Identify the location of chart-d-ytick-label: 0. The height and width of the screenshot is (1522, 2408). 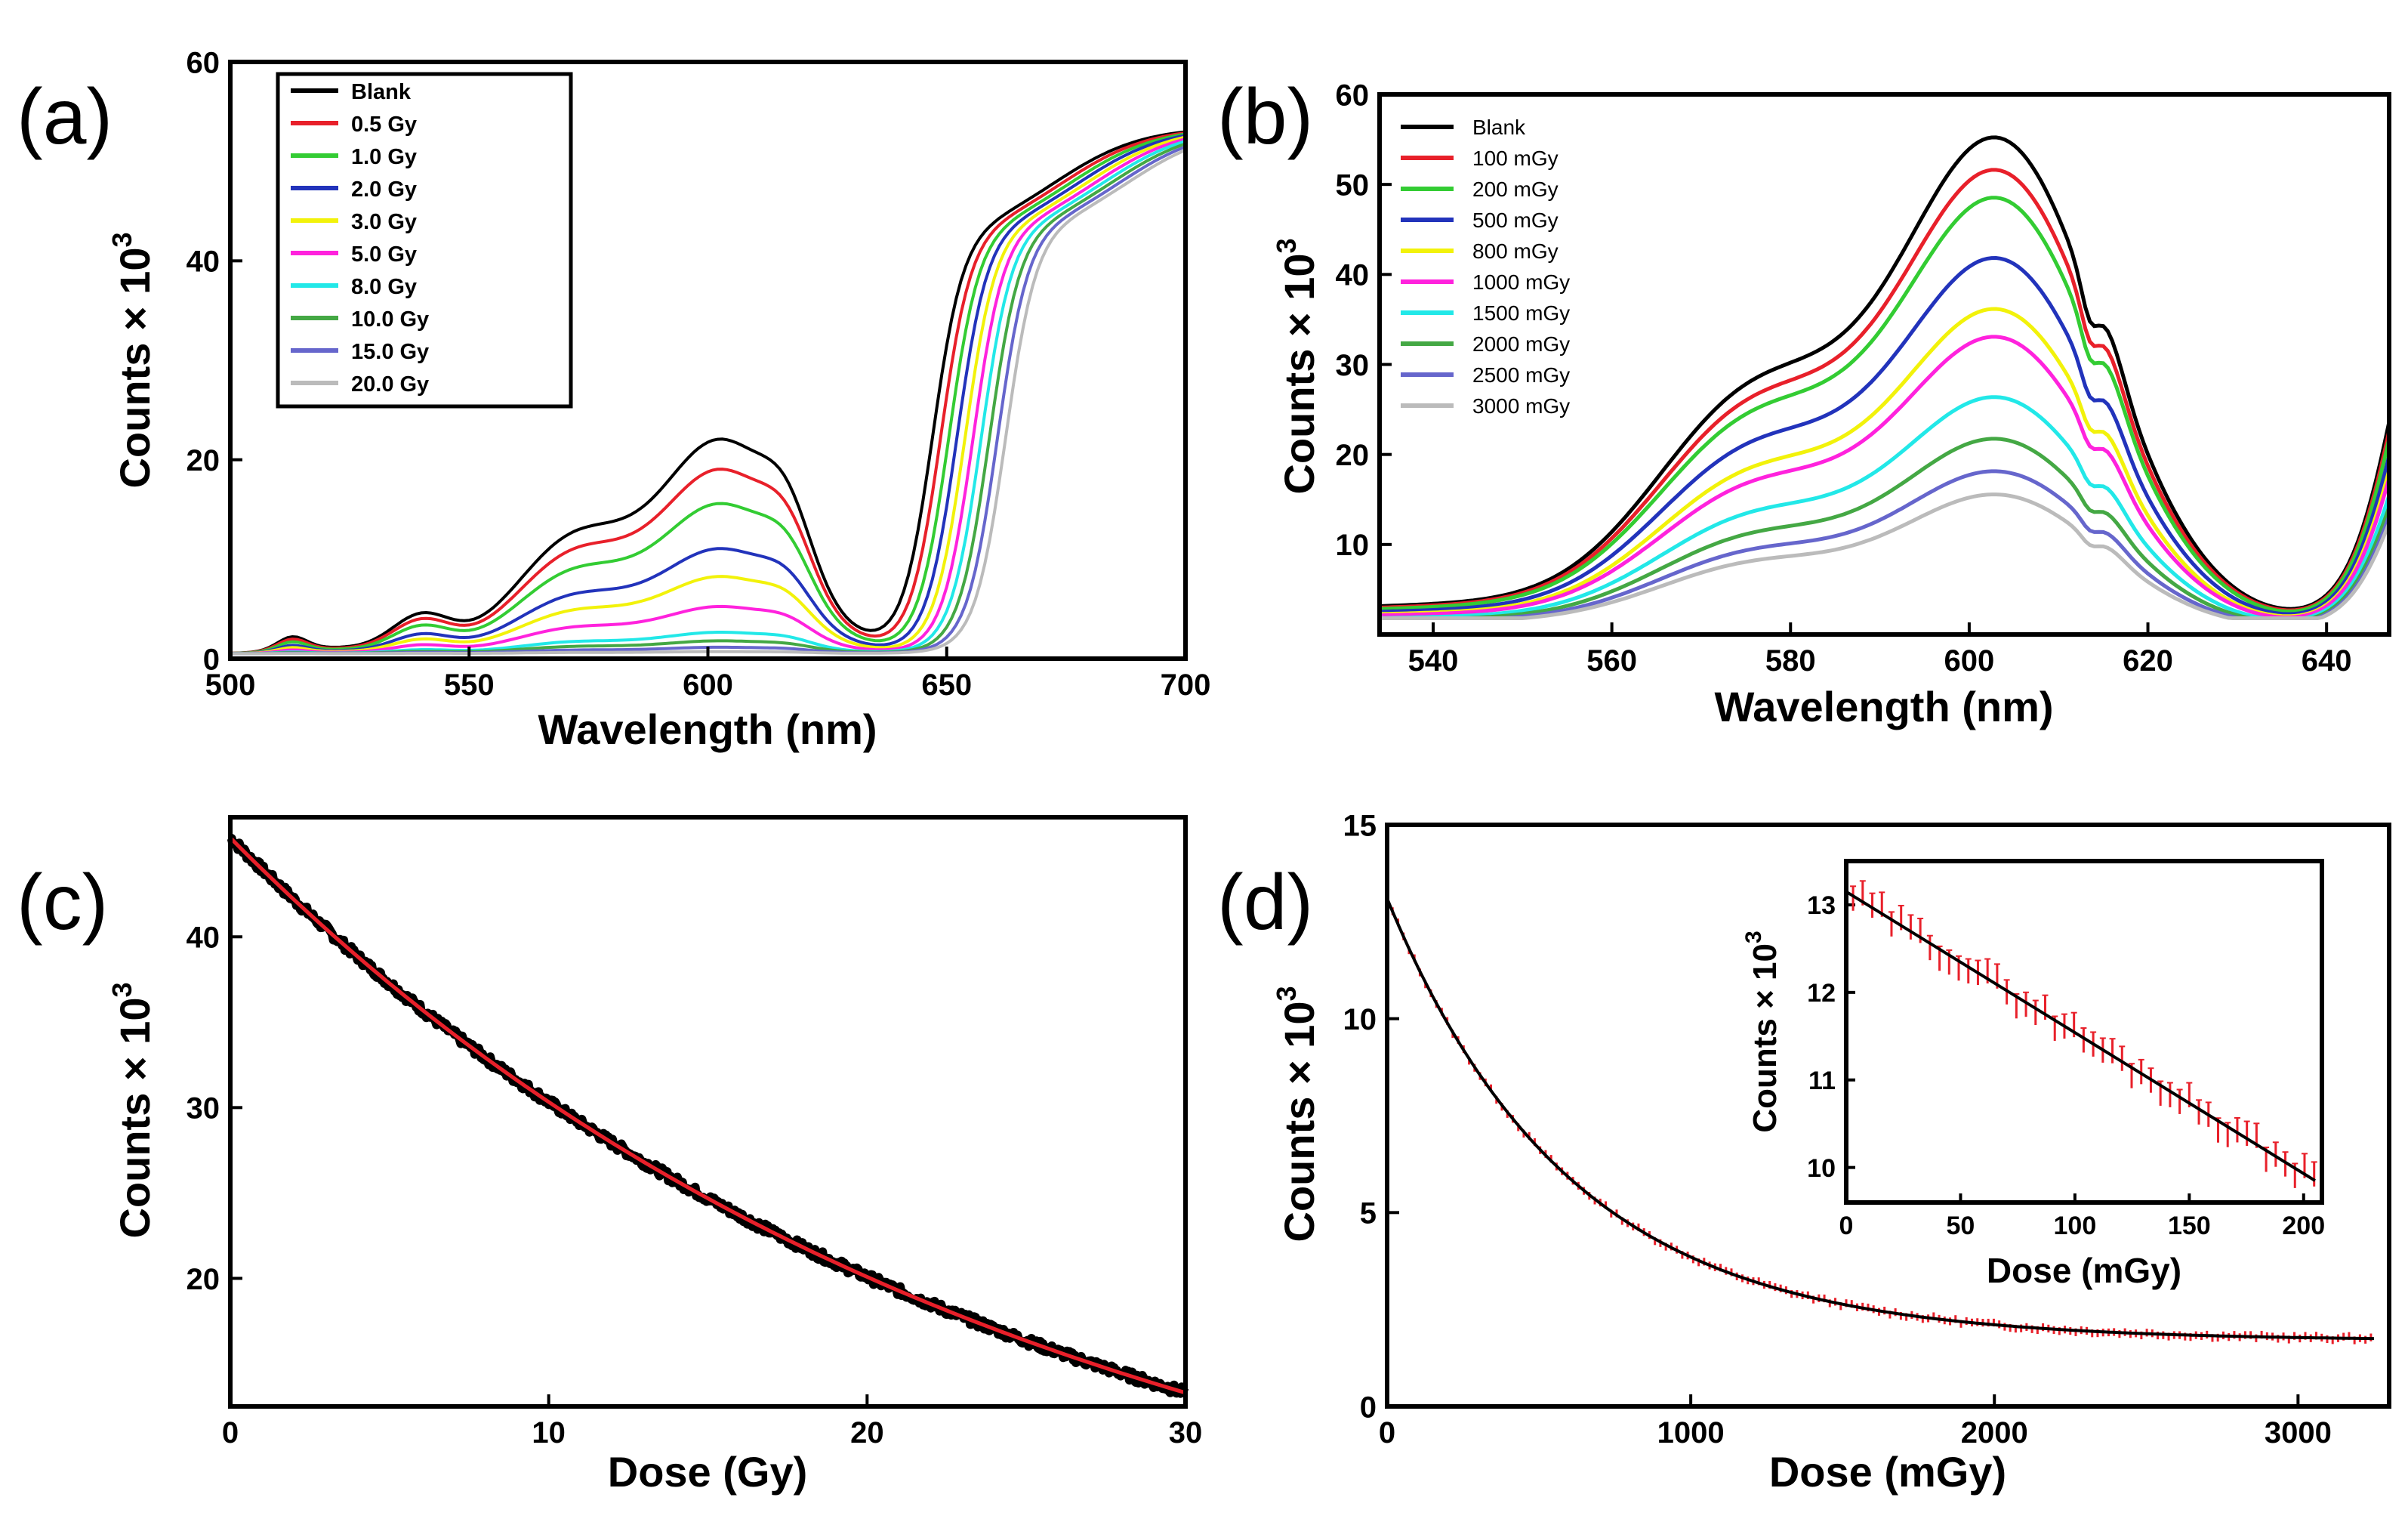
(1368, 1407).